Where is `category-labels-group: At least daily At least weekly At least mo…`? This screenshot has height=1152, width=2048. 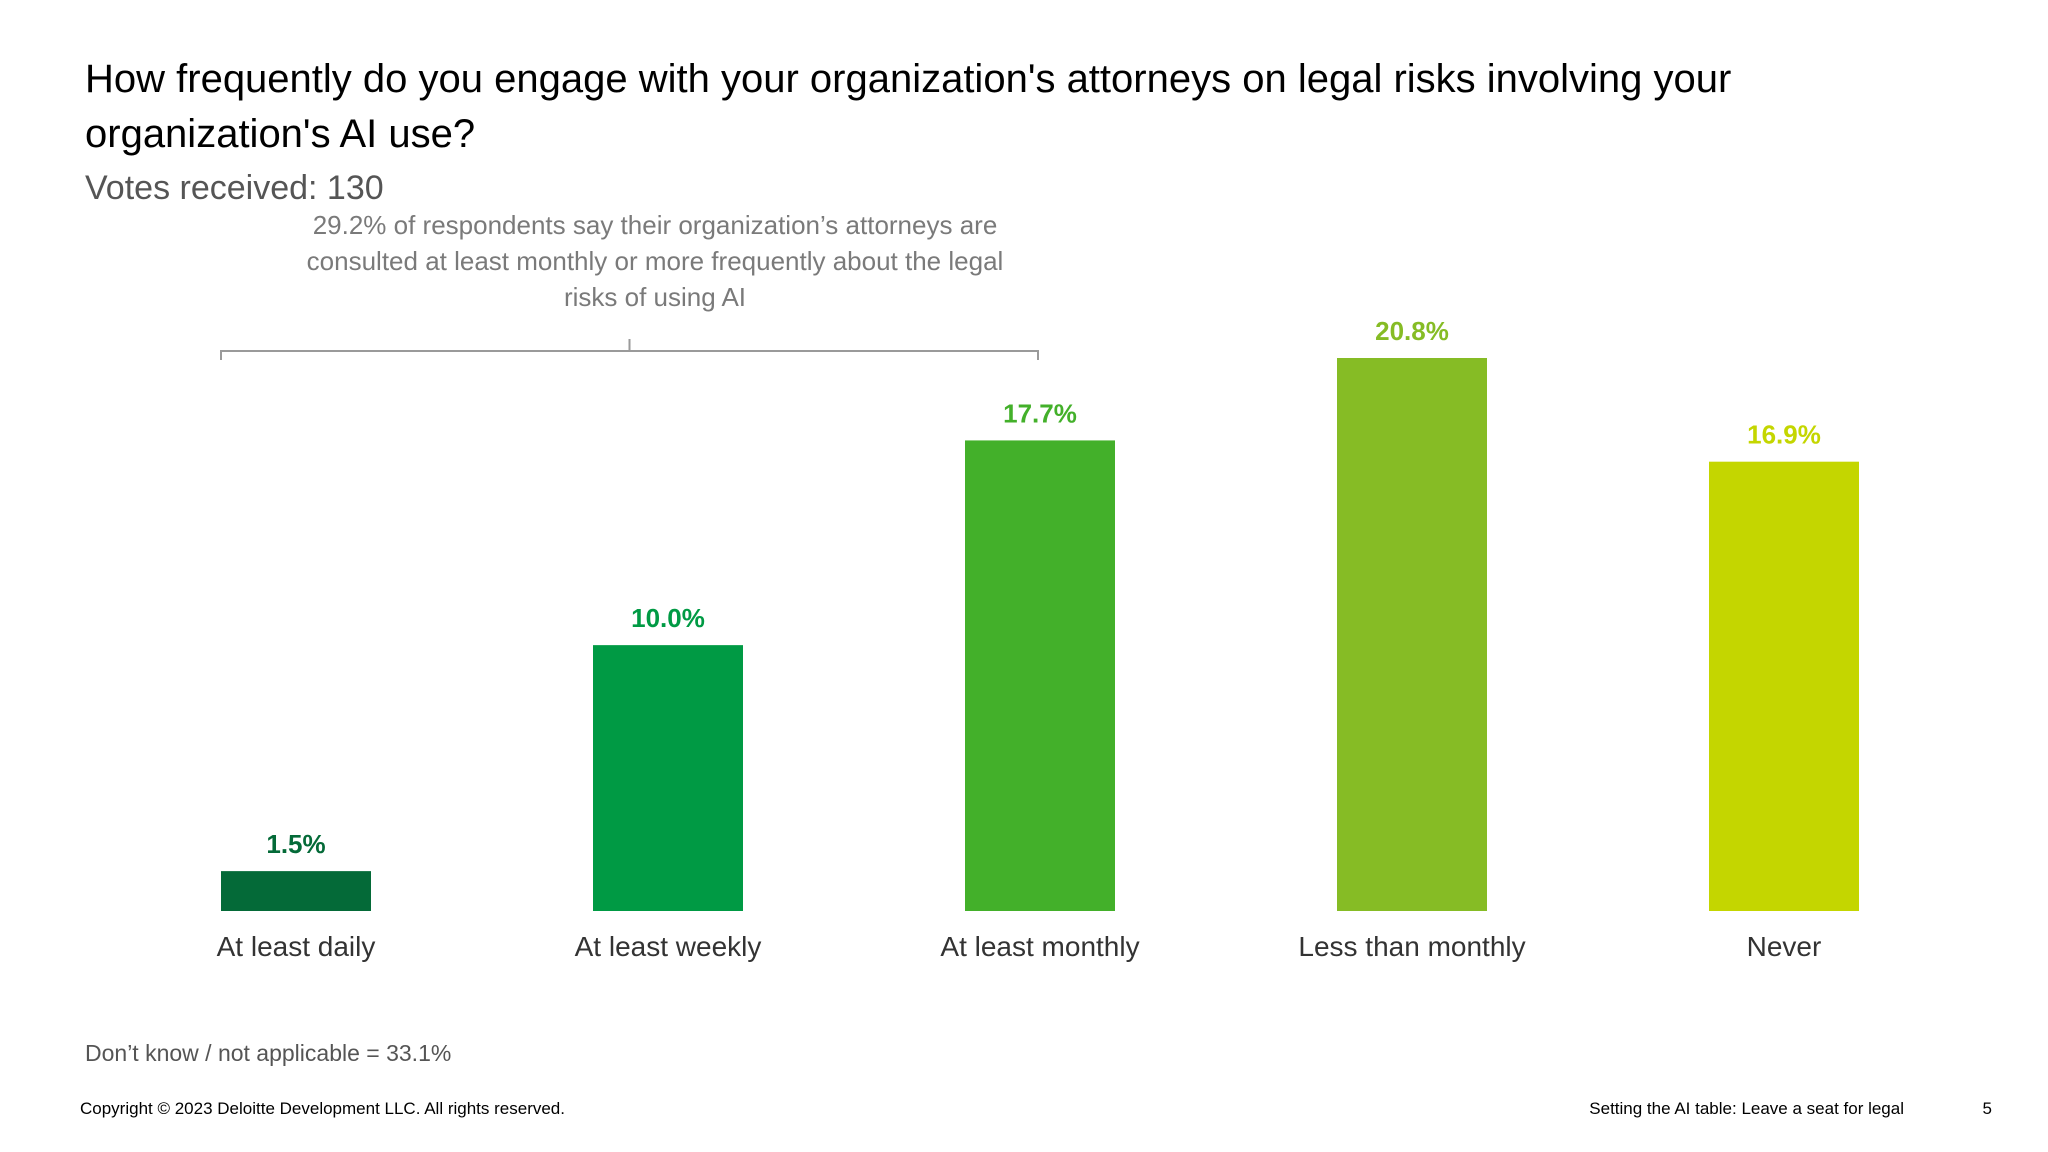
category-labels-group: At least daily At least weekly At least mo… is located at coordinates (1019, 946).